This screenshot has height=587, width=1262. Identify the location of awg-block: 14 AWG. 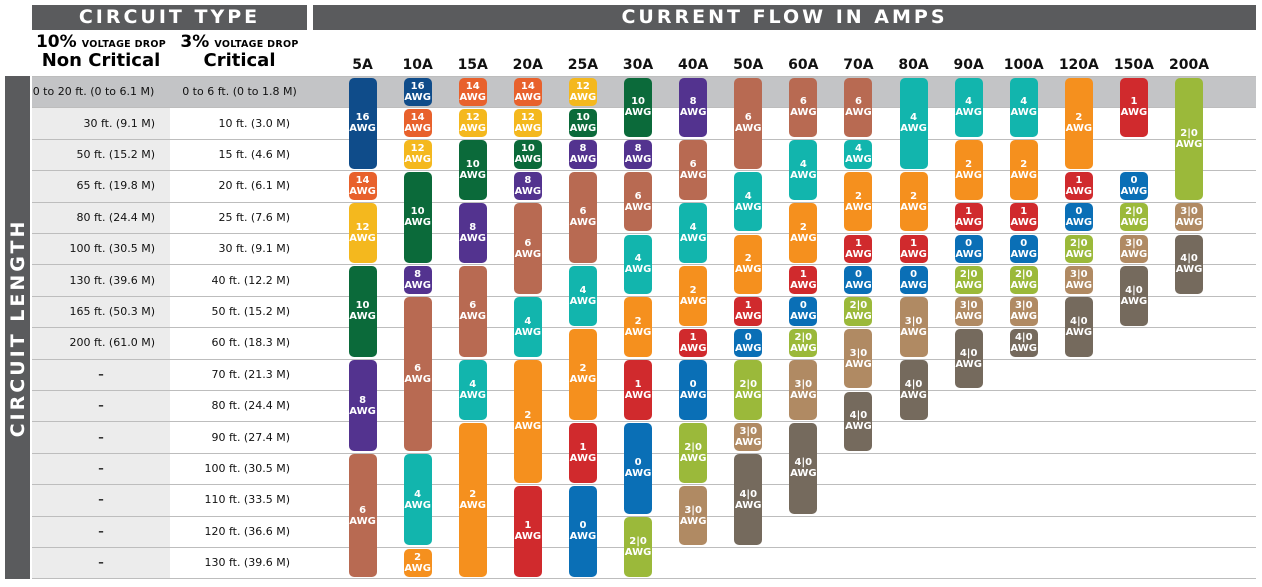
(472, 91).